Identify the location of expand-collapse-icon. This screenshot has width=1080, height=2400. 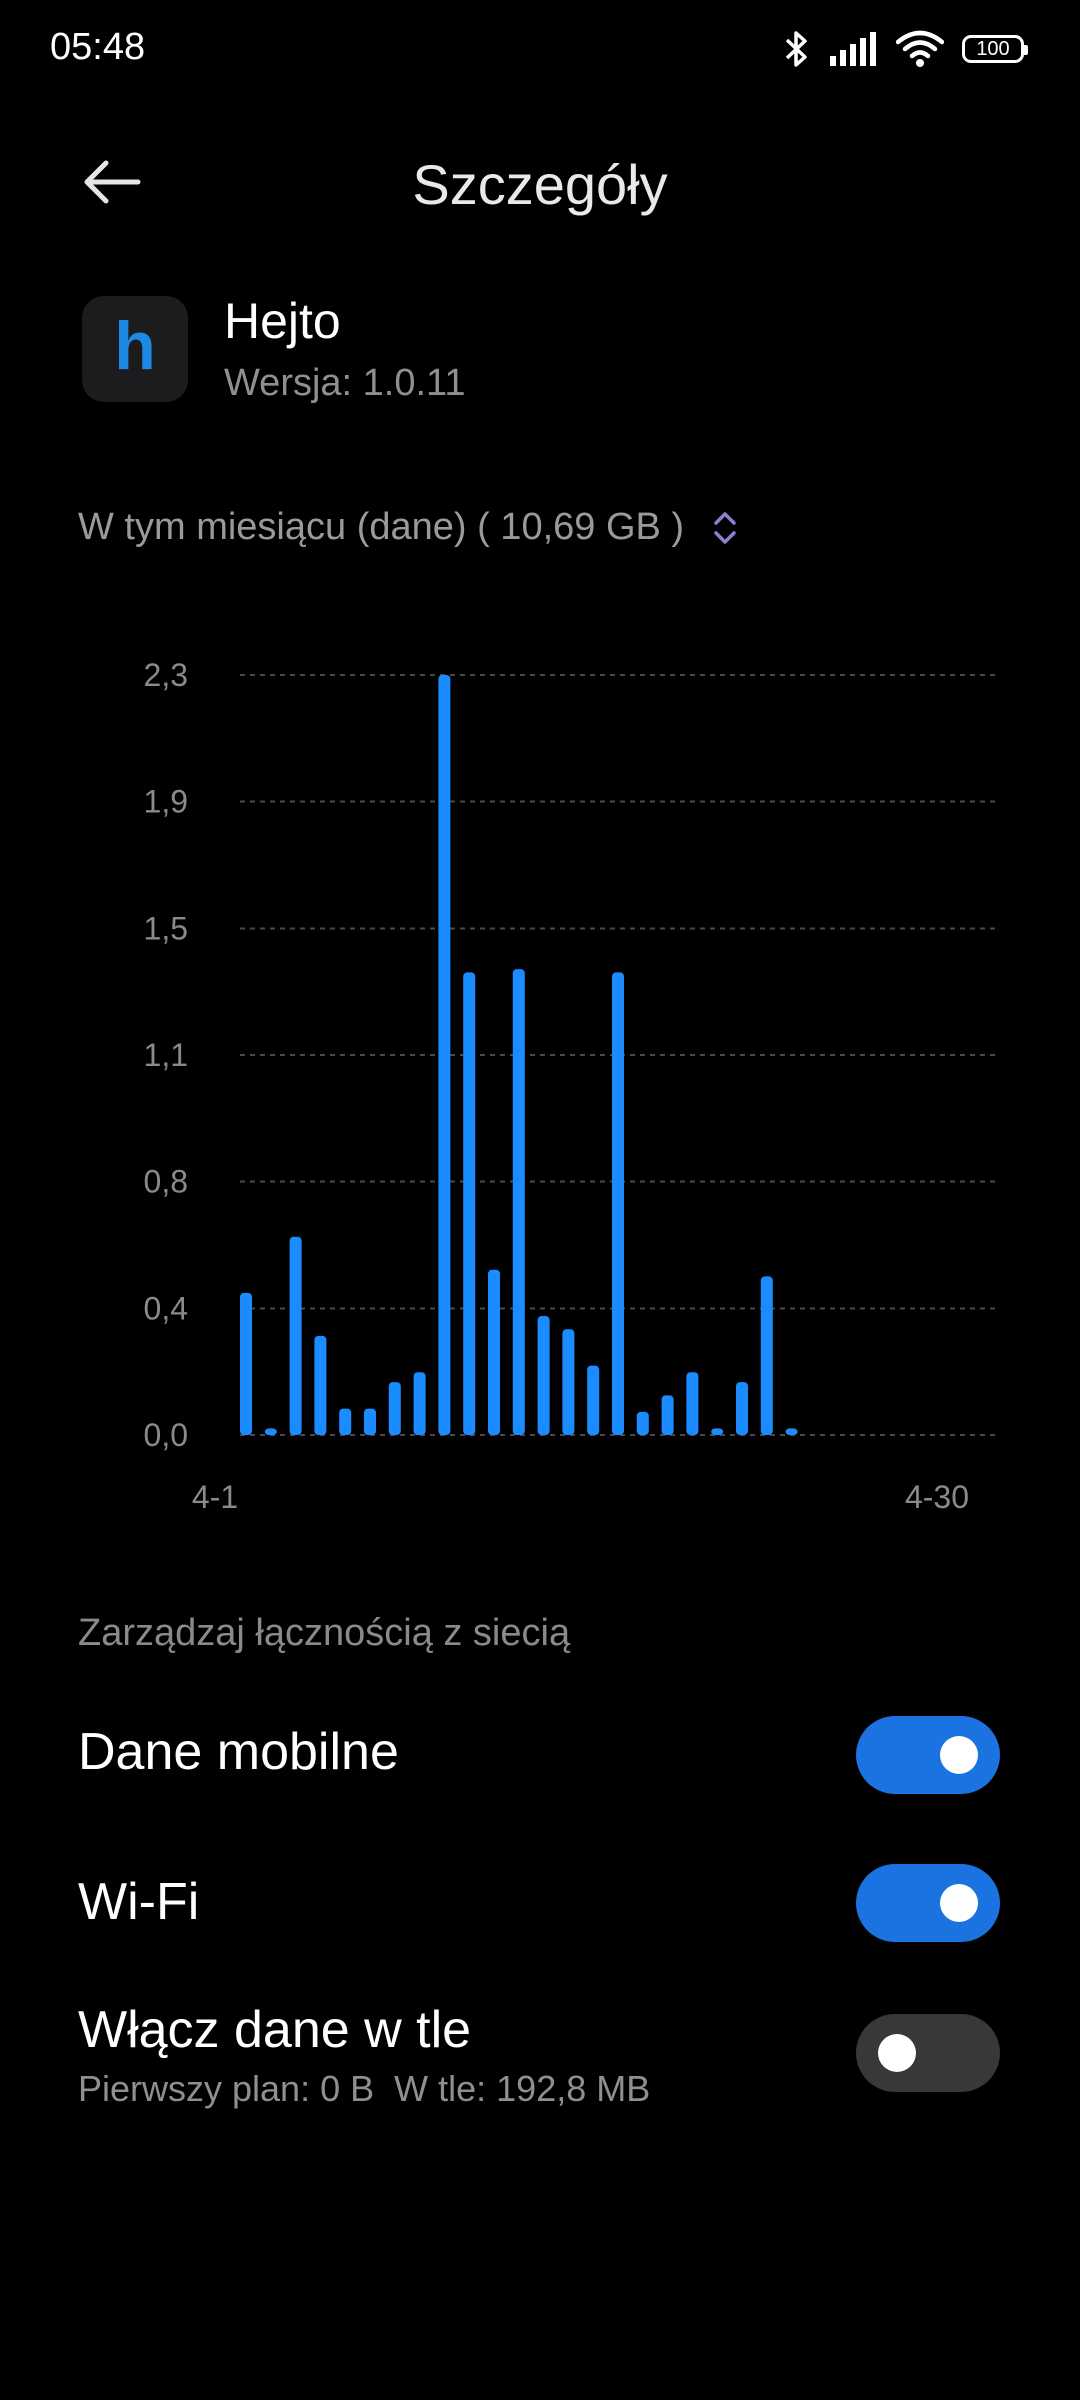
(725, 527).